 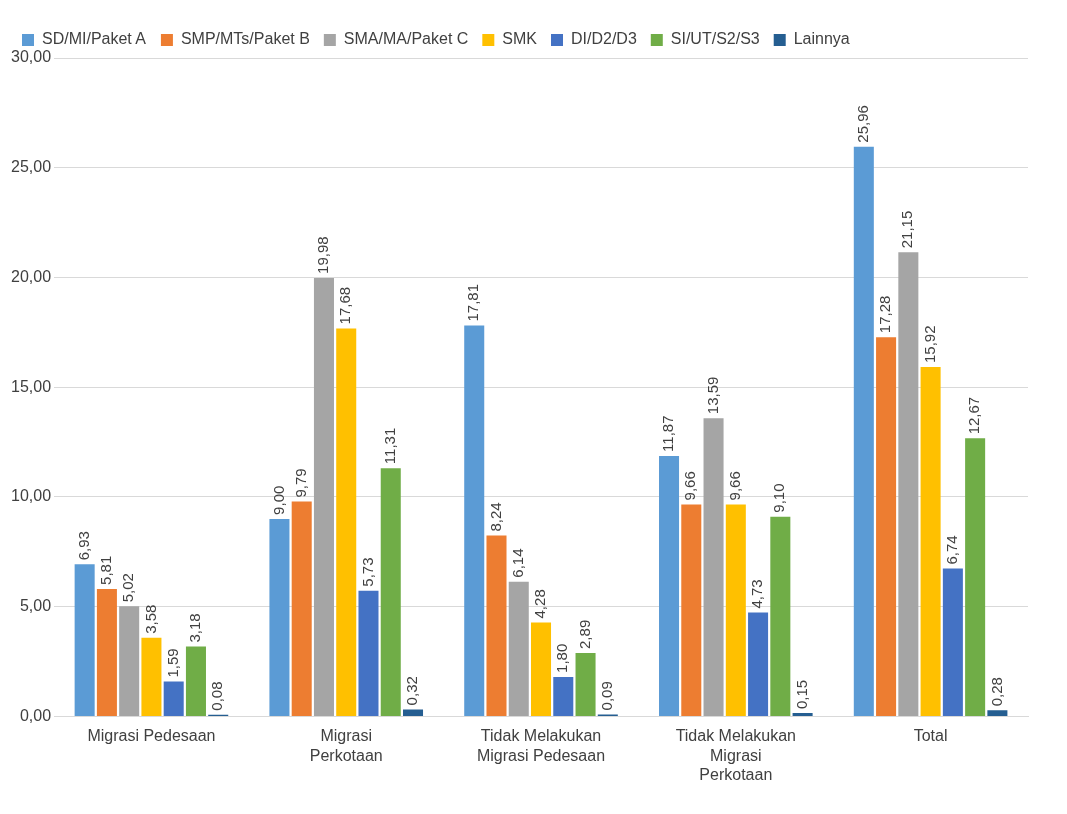 I want to click on data-label: 5,02, so click(x=128, y=588).